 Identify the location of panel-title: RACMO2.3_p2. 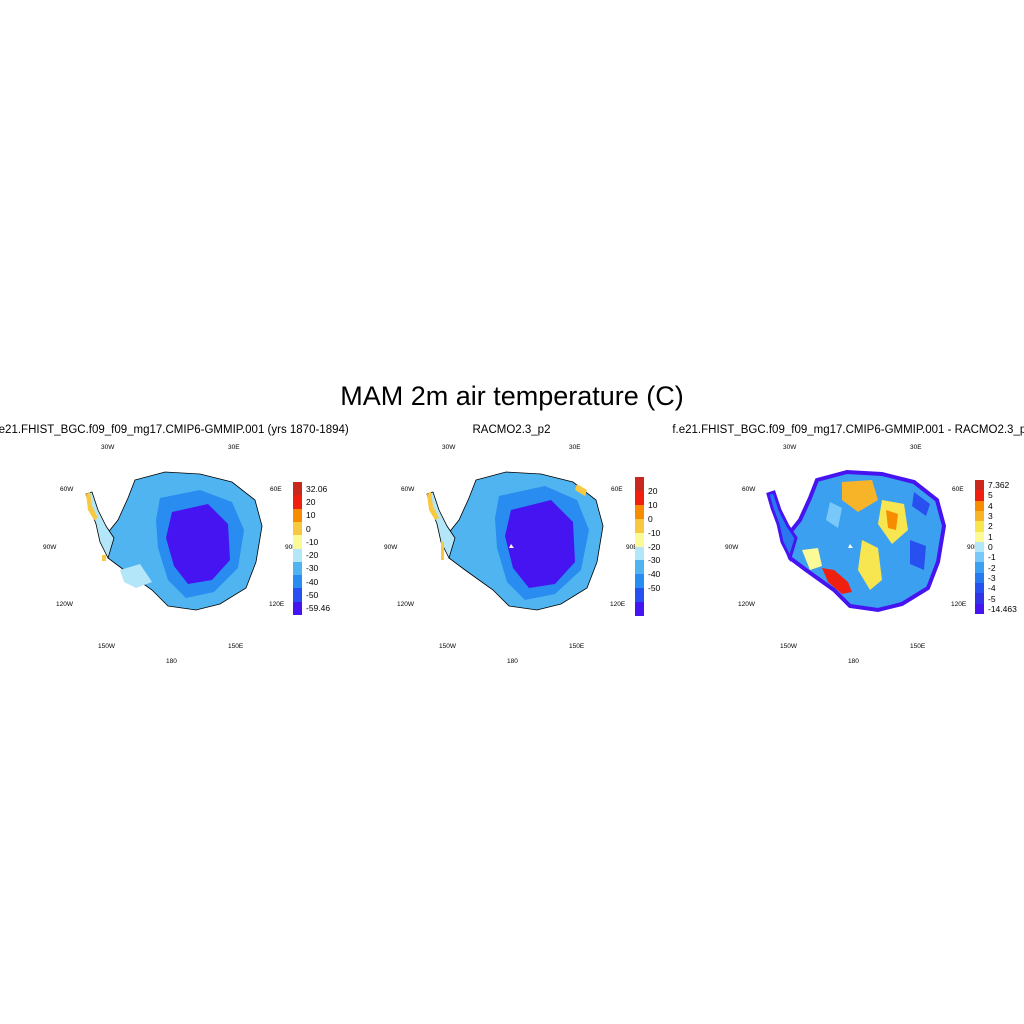
(511, 430).